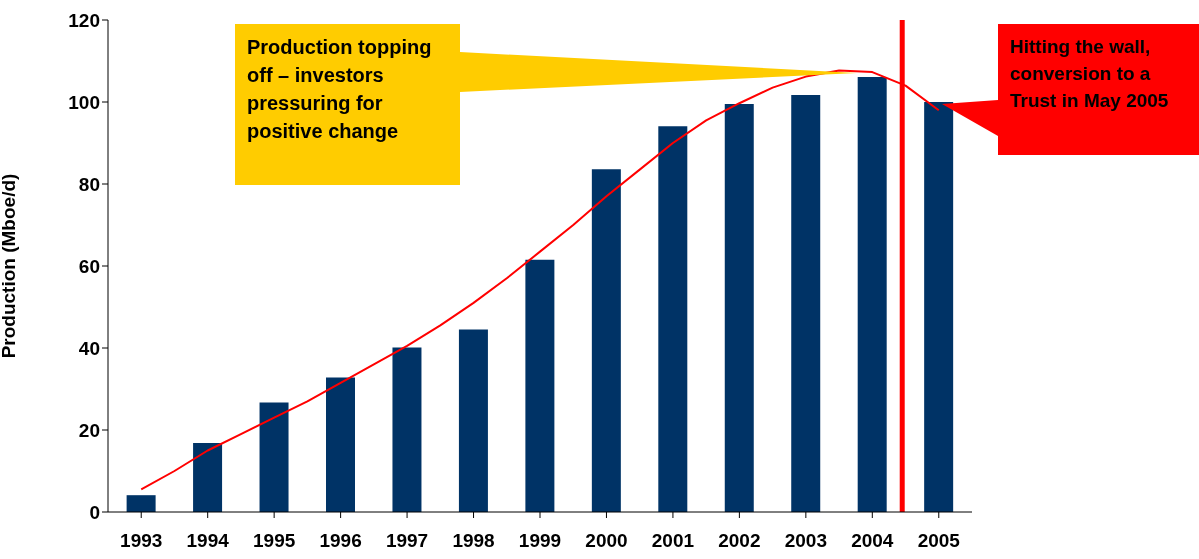  Describe the element at coordinates (1090, 74) in the screenshot. I see `text: Hitting the wall, conversion to a Trust in May 2005` at that location.